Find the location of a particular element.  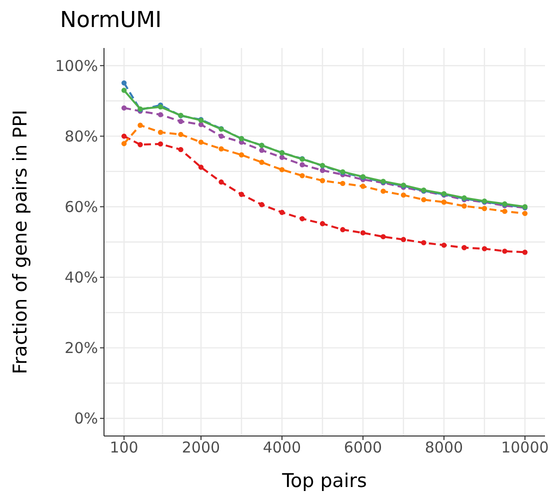

x-tick-label: 2000 is located at coordinates (201, 447).